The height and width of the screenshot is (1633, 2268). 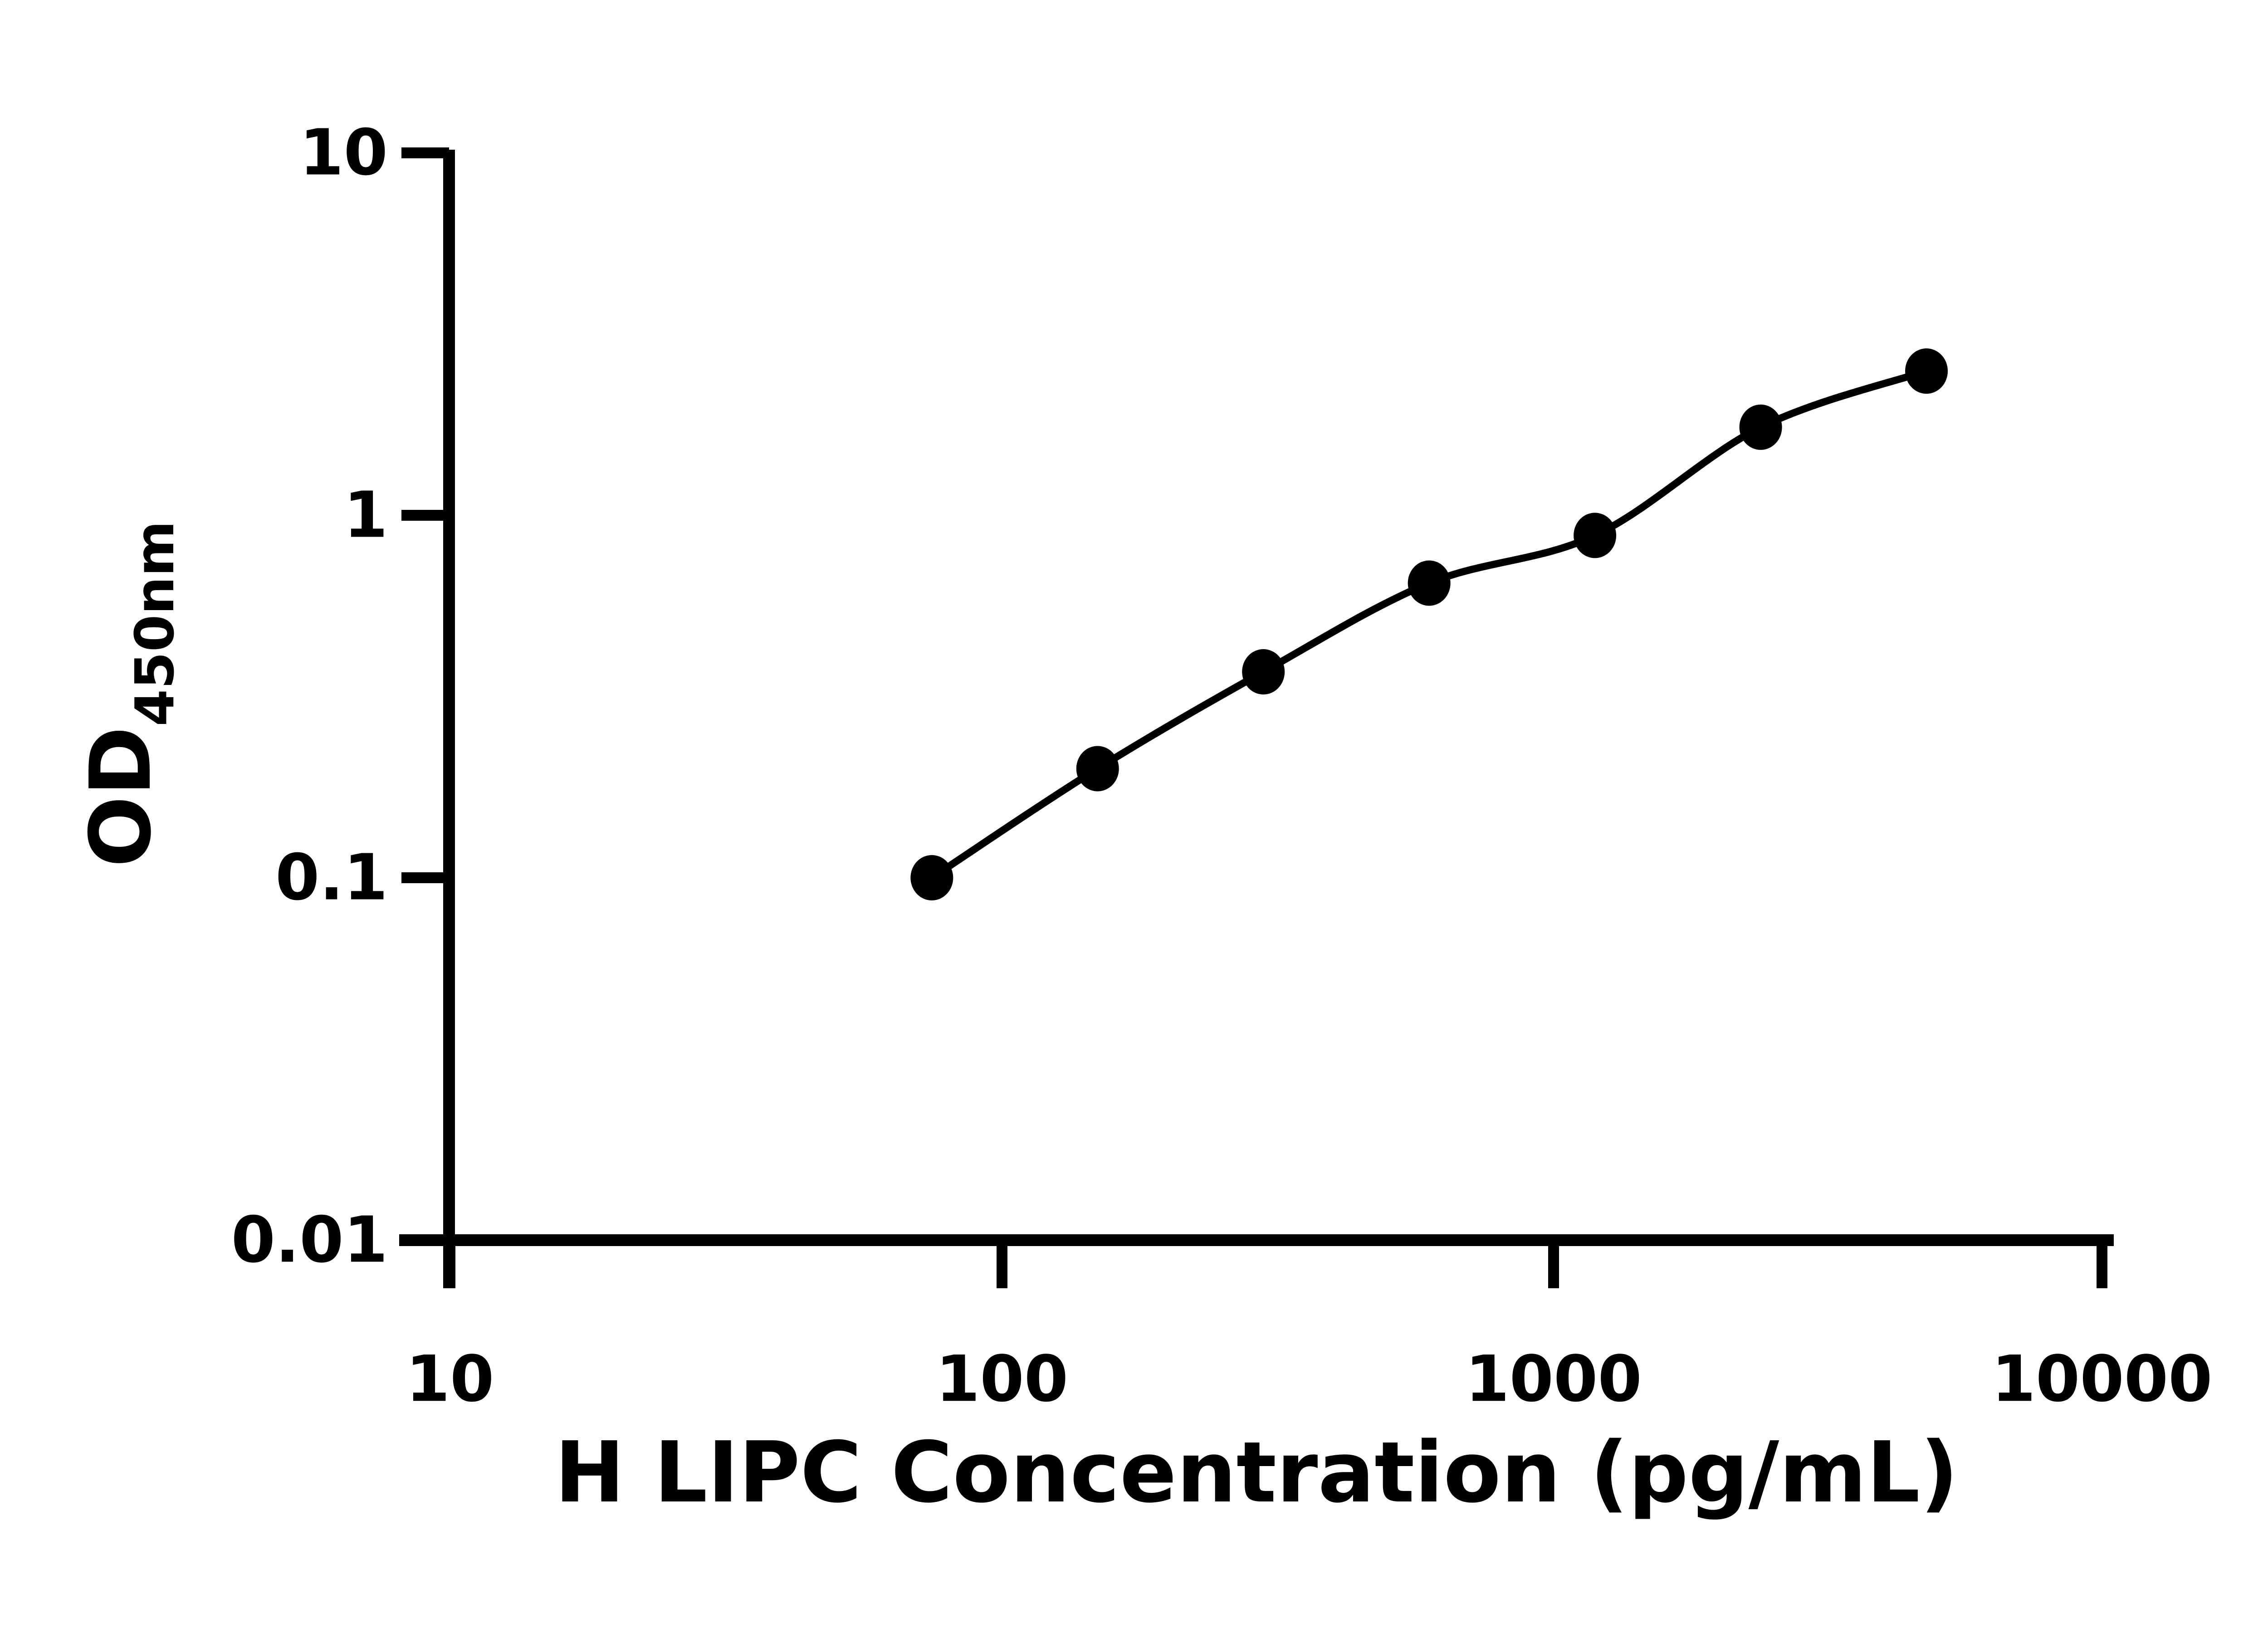 What do you see at coordinates (121, 796) in the screenshot?
I see `y-axis-title-main: OD` at bounding box center [121, 796].